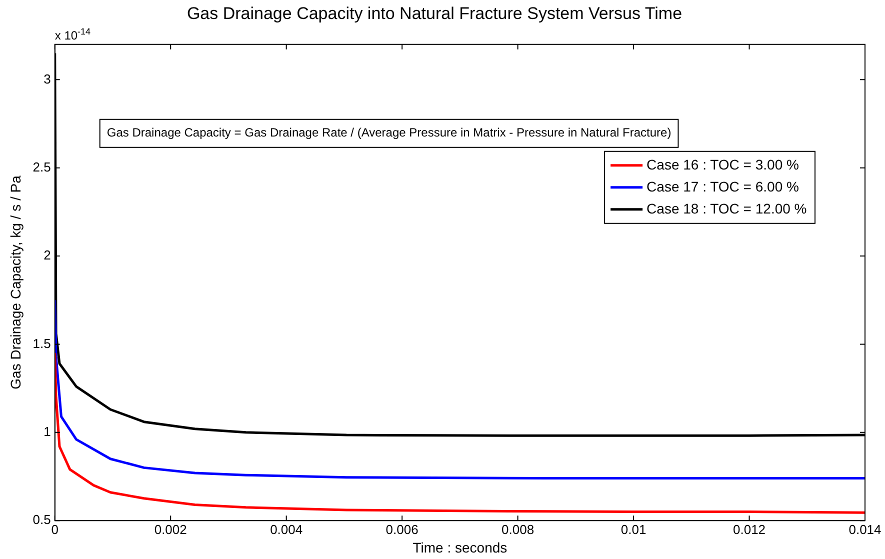  What do you see at coordinates (518, 529) in the screenshot?
I see `x-tick-label: 0.008` at bounding box center [518, 529].